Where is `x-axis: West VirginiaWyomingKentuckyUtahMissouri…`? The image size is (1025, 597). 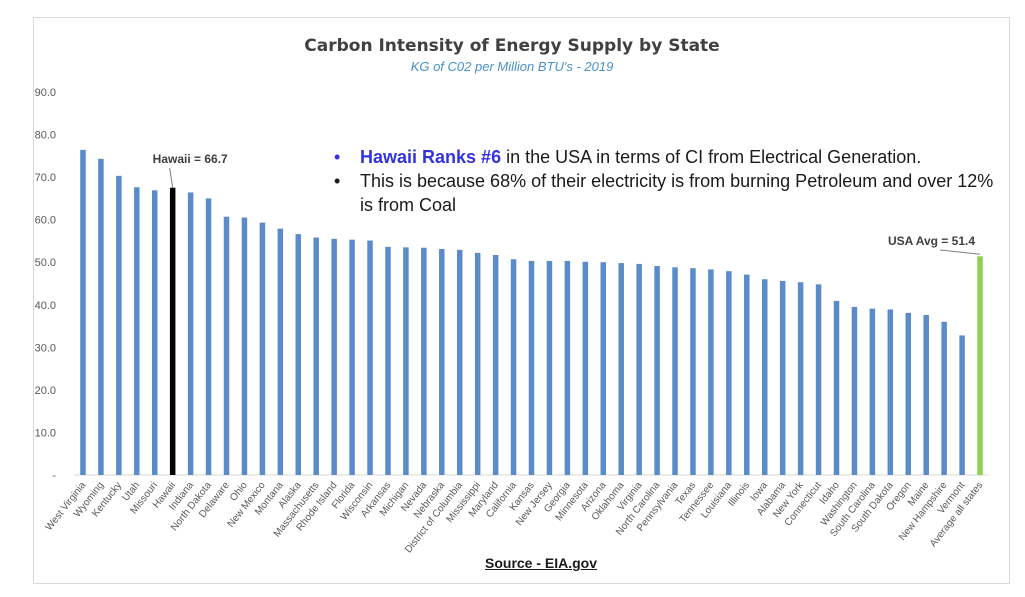 x-axis: West VirginiaWyomingKentuckyUtahMissouri… is located at coordinates (515, 517).